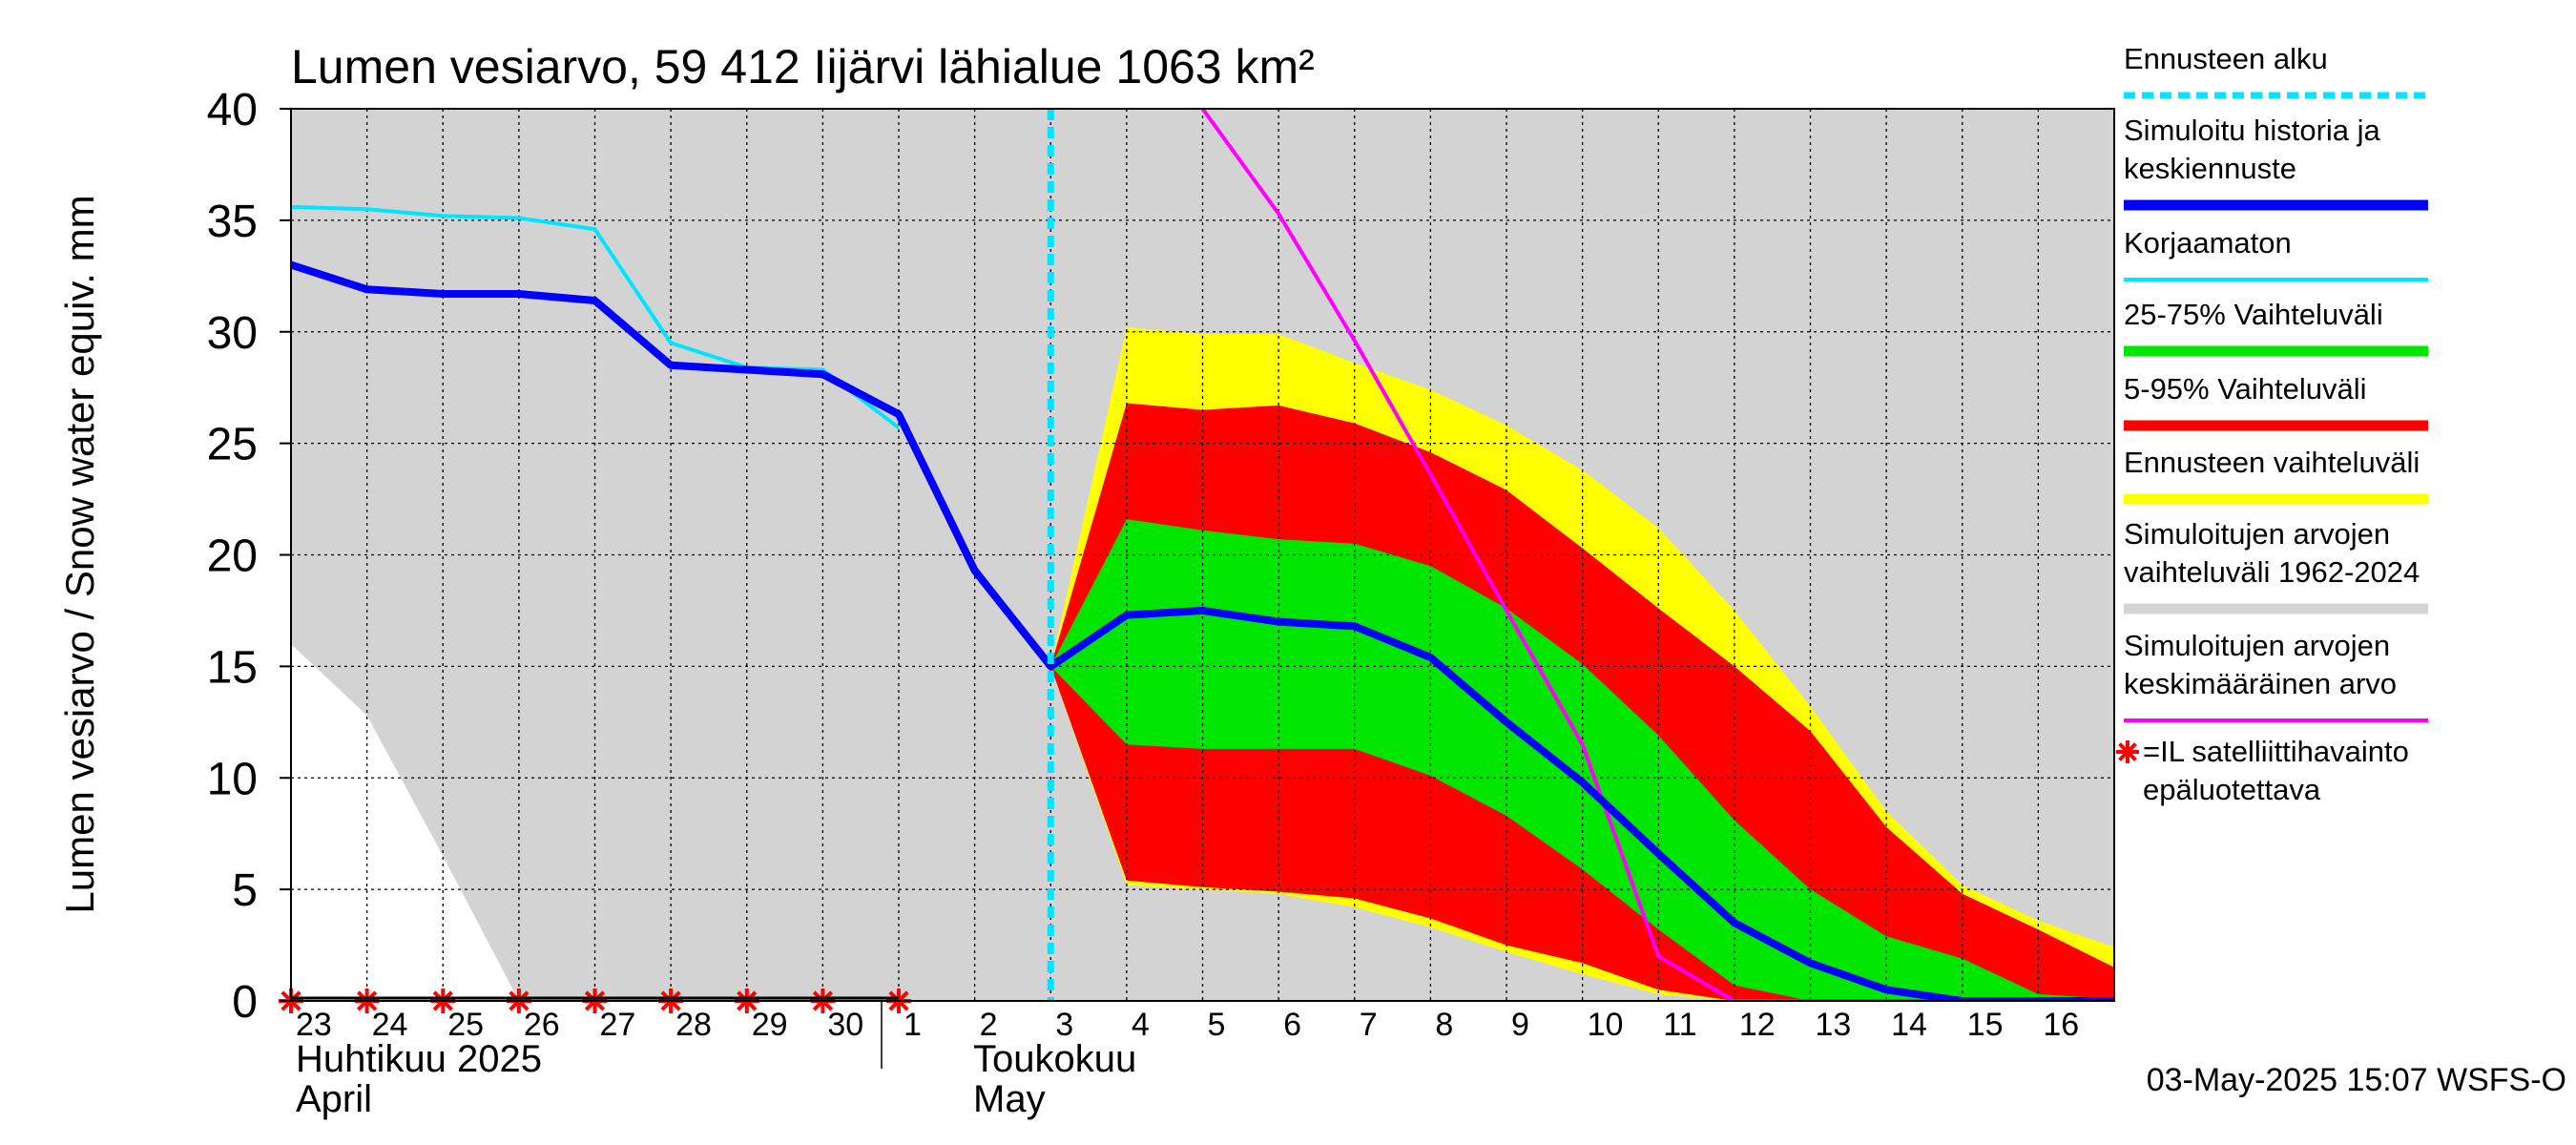  What do you see at coordinates (2061, 1025) in the screenshot?
I see `x-tick-label: 16` at bounding box center [2061, 1025].